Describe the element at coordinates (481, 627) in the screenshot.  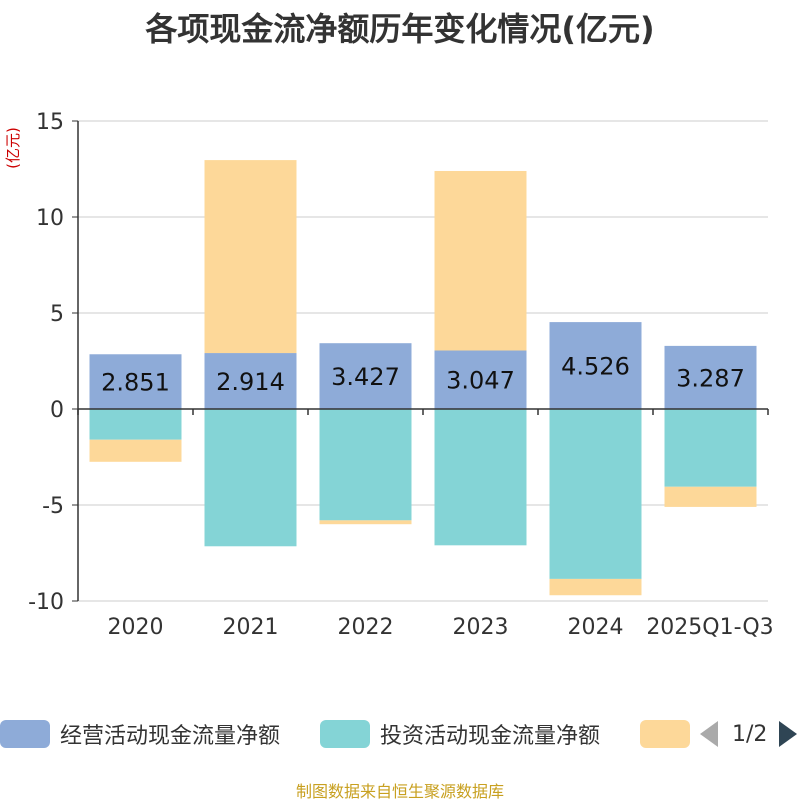
I see `x-category-label: 2023` at that location.